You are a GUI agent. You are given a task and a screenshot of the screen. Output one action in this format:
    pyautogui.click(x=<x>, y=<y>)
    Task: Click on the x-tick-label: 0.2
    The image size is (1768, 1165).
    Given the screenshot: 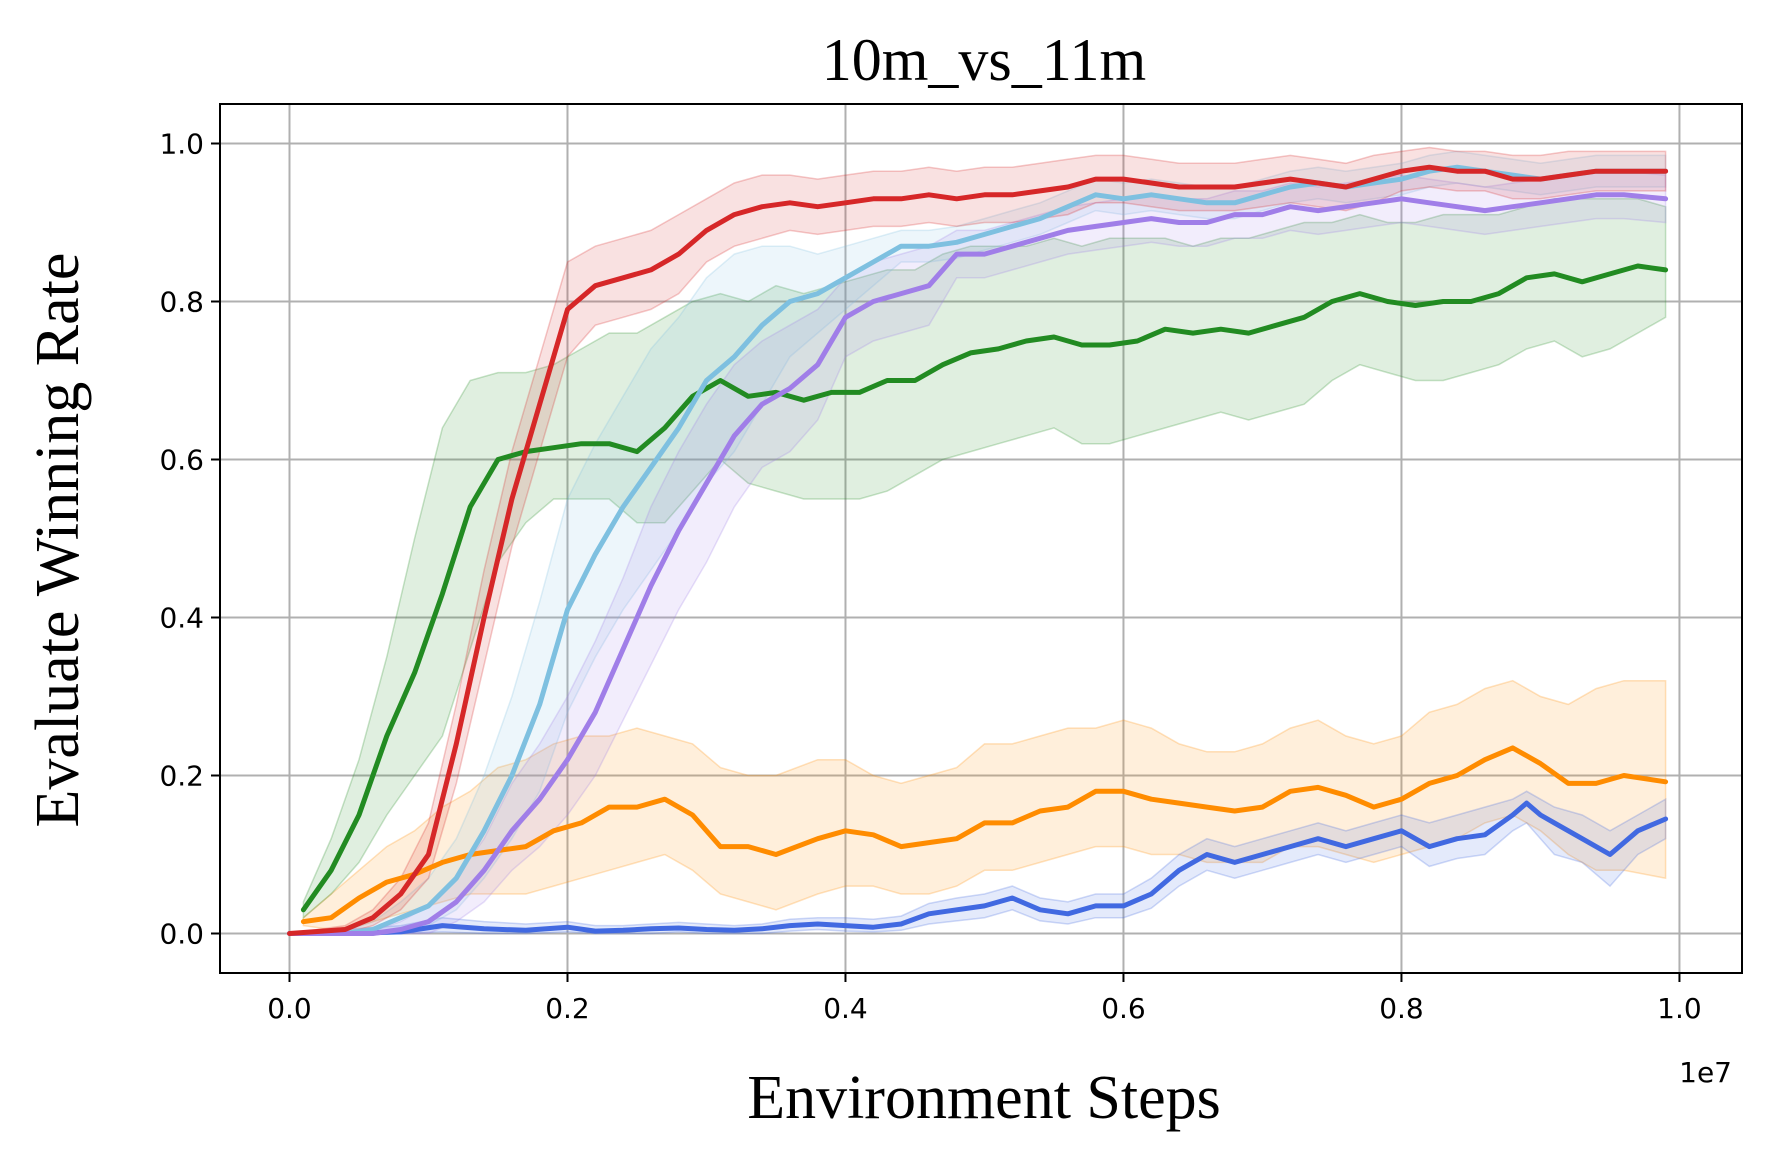 What is the action you would take?
    pyautogui.click(x=567, y=1008)
    